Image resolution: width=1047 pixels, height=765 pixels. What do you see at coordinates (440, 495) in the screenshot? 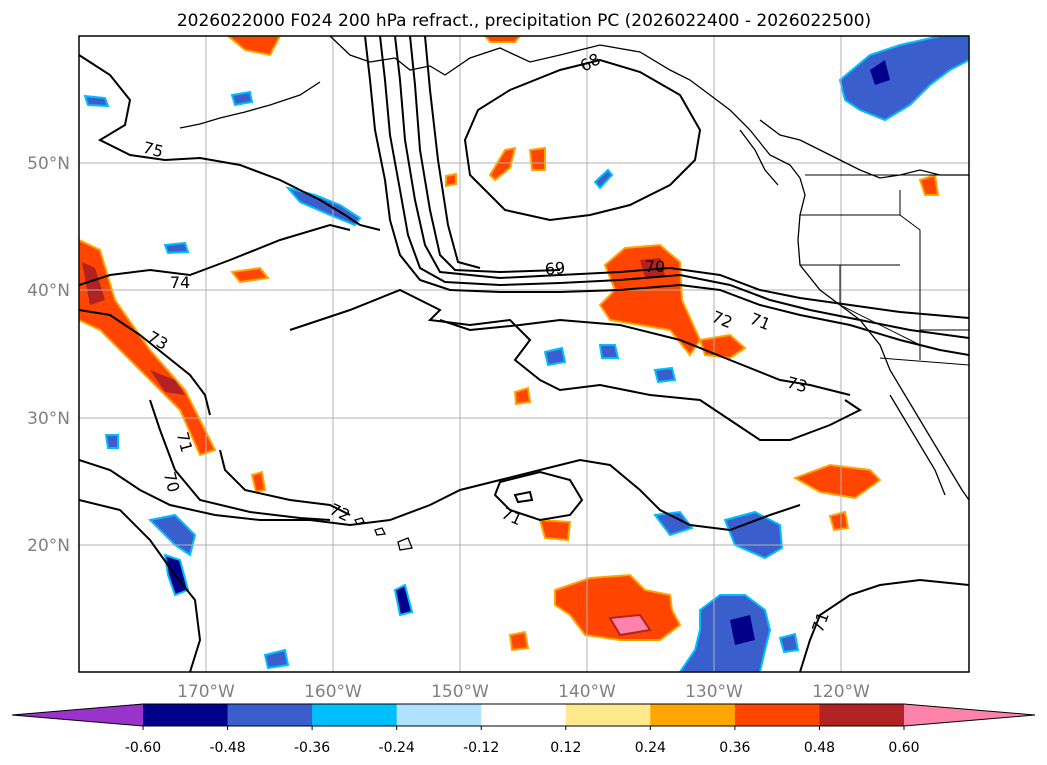
I see `contour-71-south` at bounding box center [440, 495].